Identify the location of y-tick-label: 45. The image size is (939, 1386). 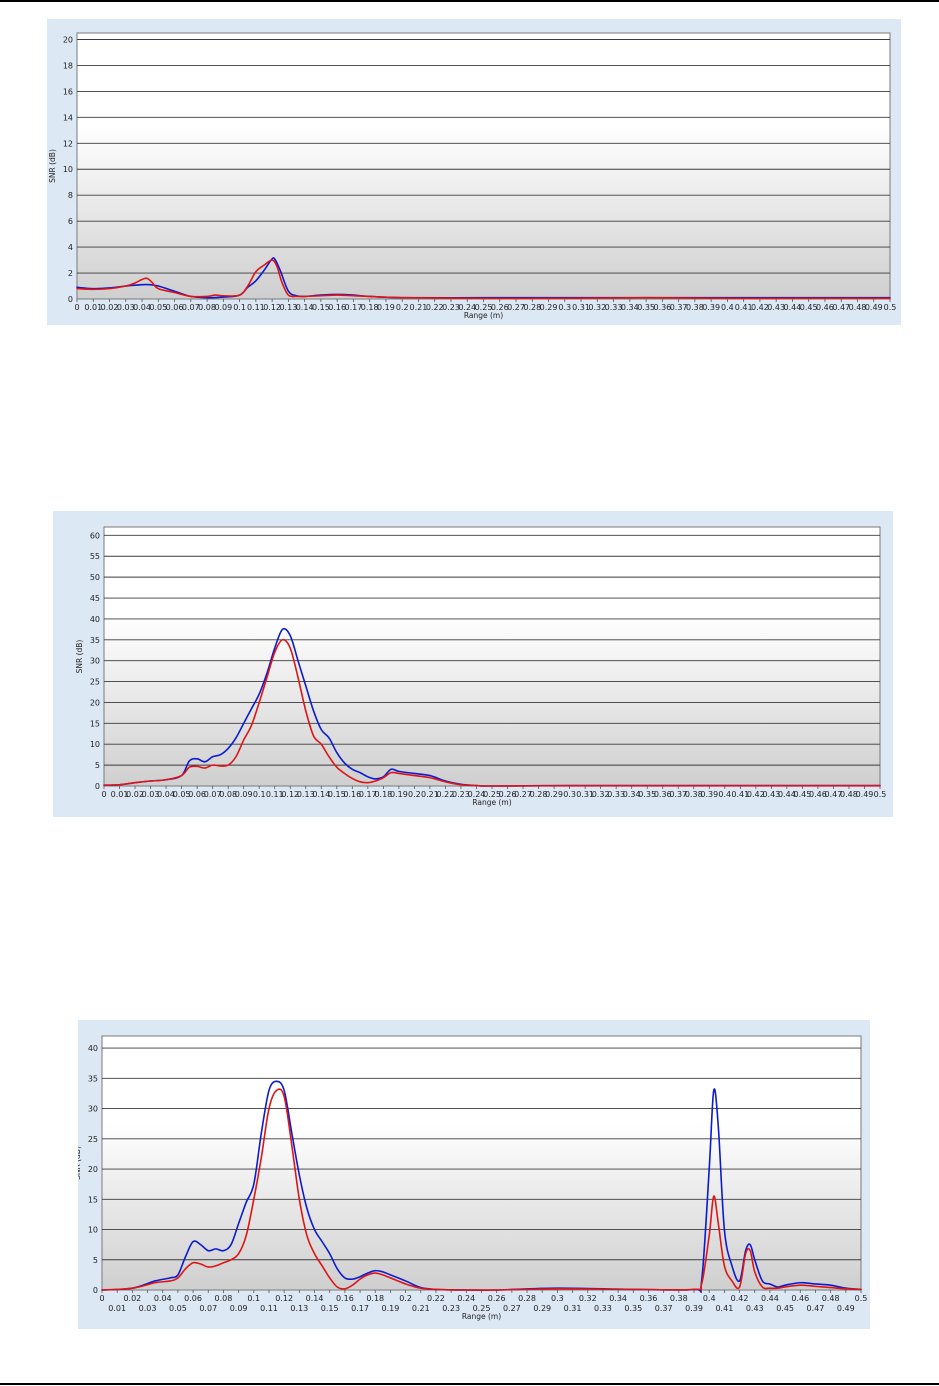
(95, 598).